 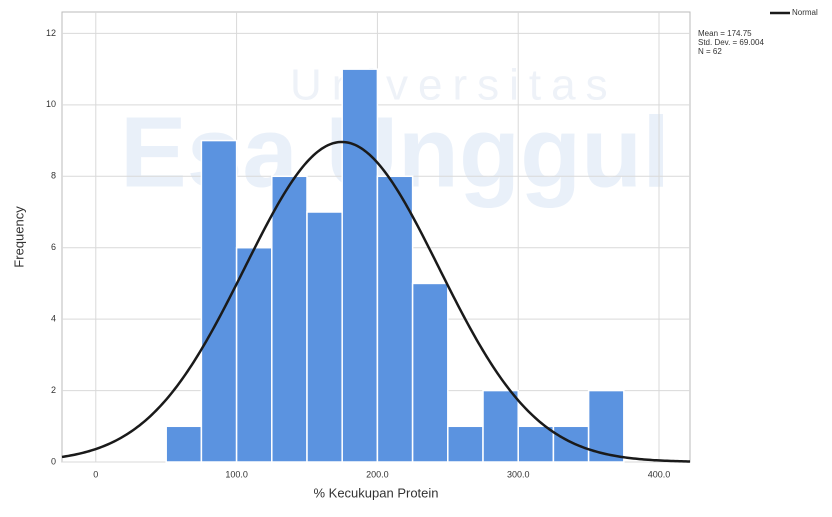 I want to click on x-tick-label: 200.0, so click(x=377, y=474).